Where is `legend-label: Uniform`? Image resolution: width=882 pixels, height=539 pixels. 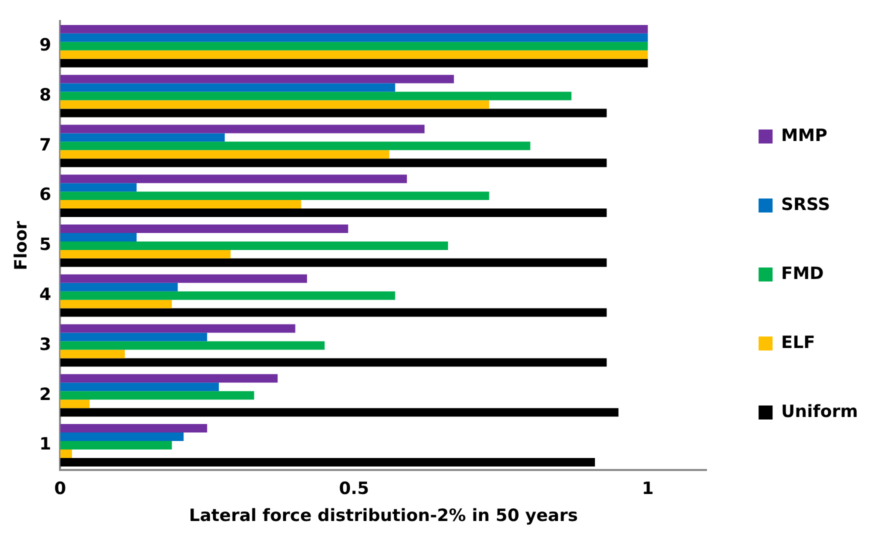 legend-label: Uniform is located at coordinates (819, 412).